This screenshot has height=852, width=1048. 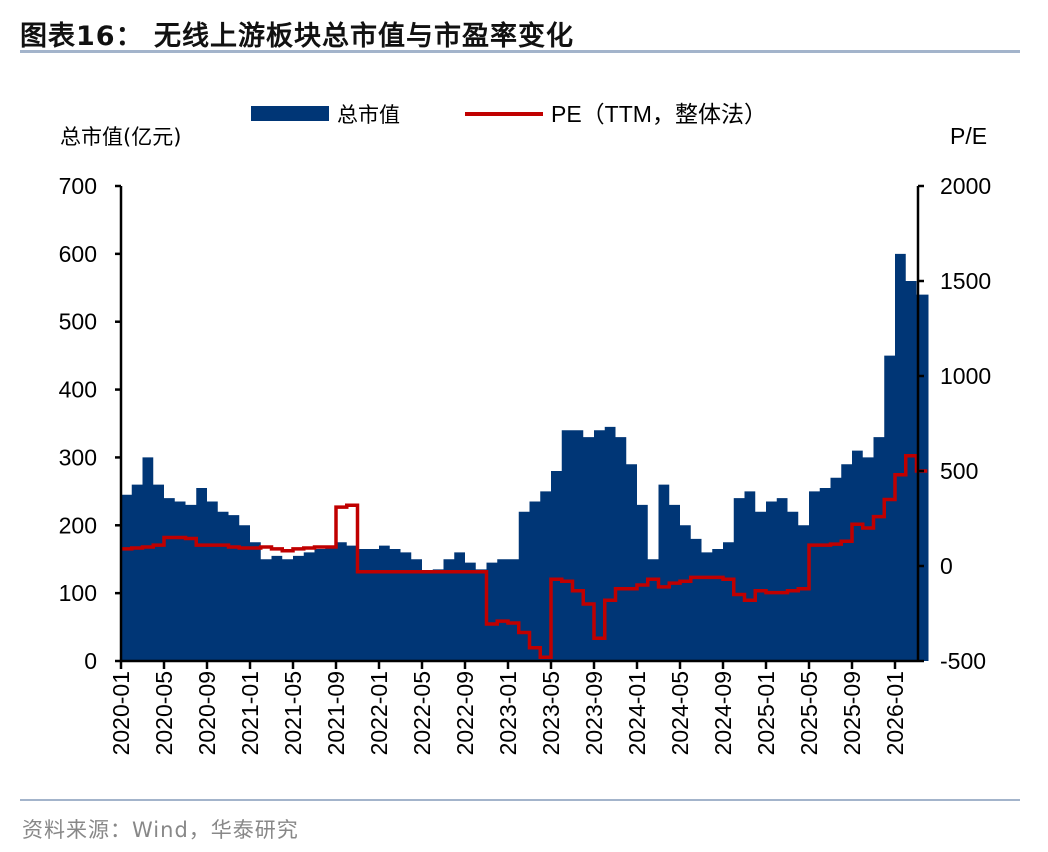 What do you see at coordinates (78, 457) in the screenshot?
I see `left-tick-label: 300` at bounding box center [78, 457].